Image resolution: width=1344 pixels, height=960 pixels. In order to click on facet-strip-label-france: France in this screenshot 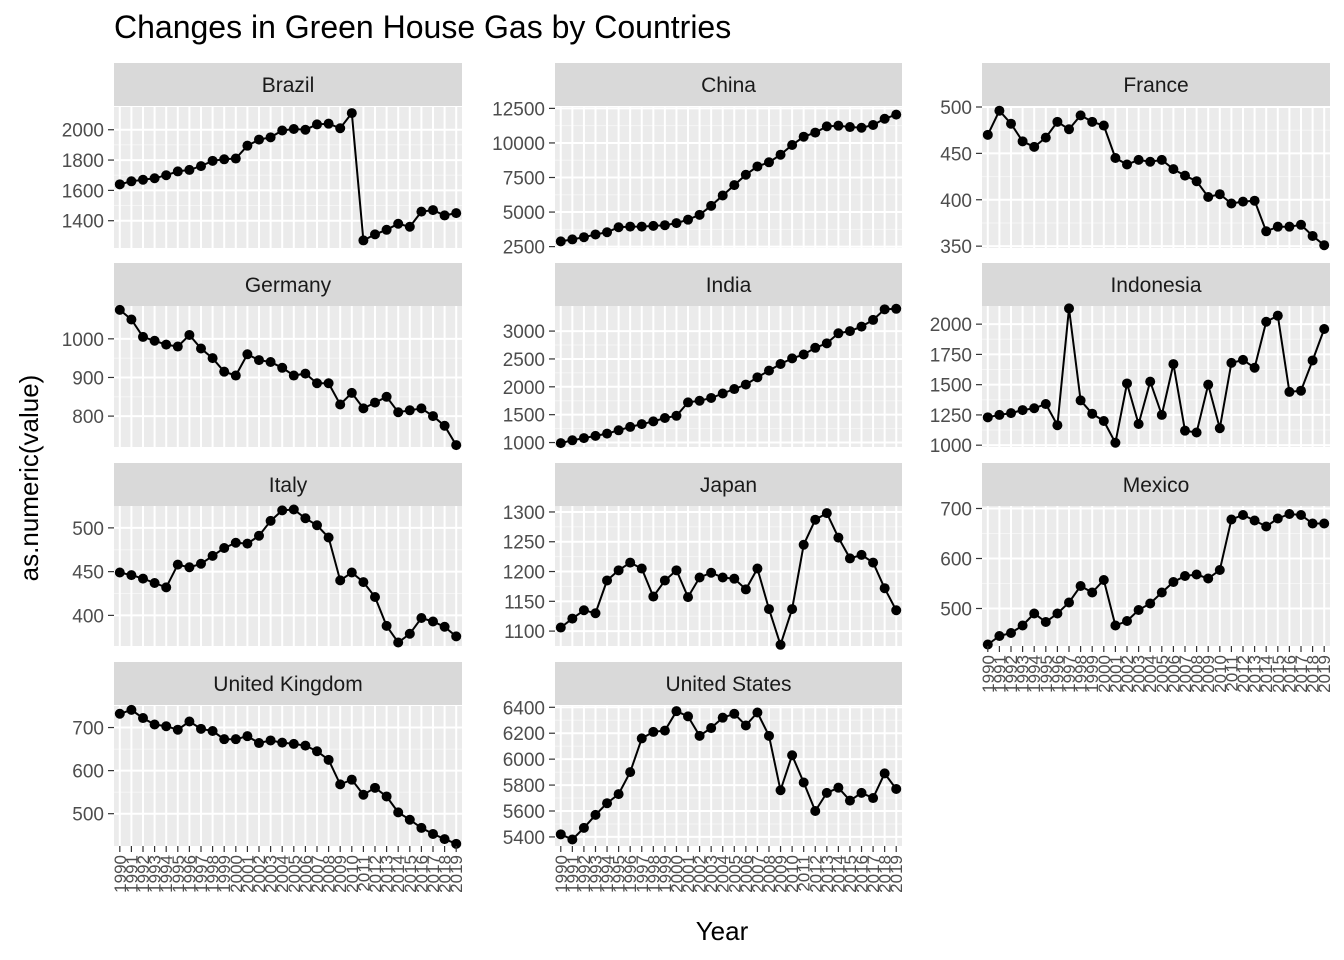, I will do `click(1155, 85)`.